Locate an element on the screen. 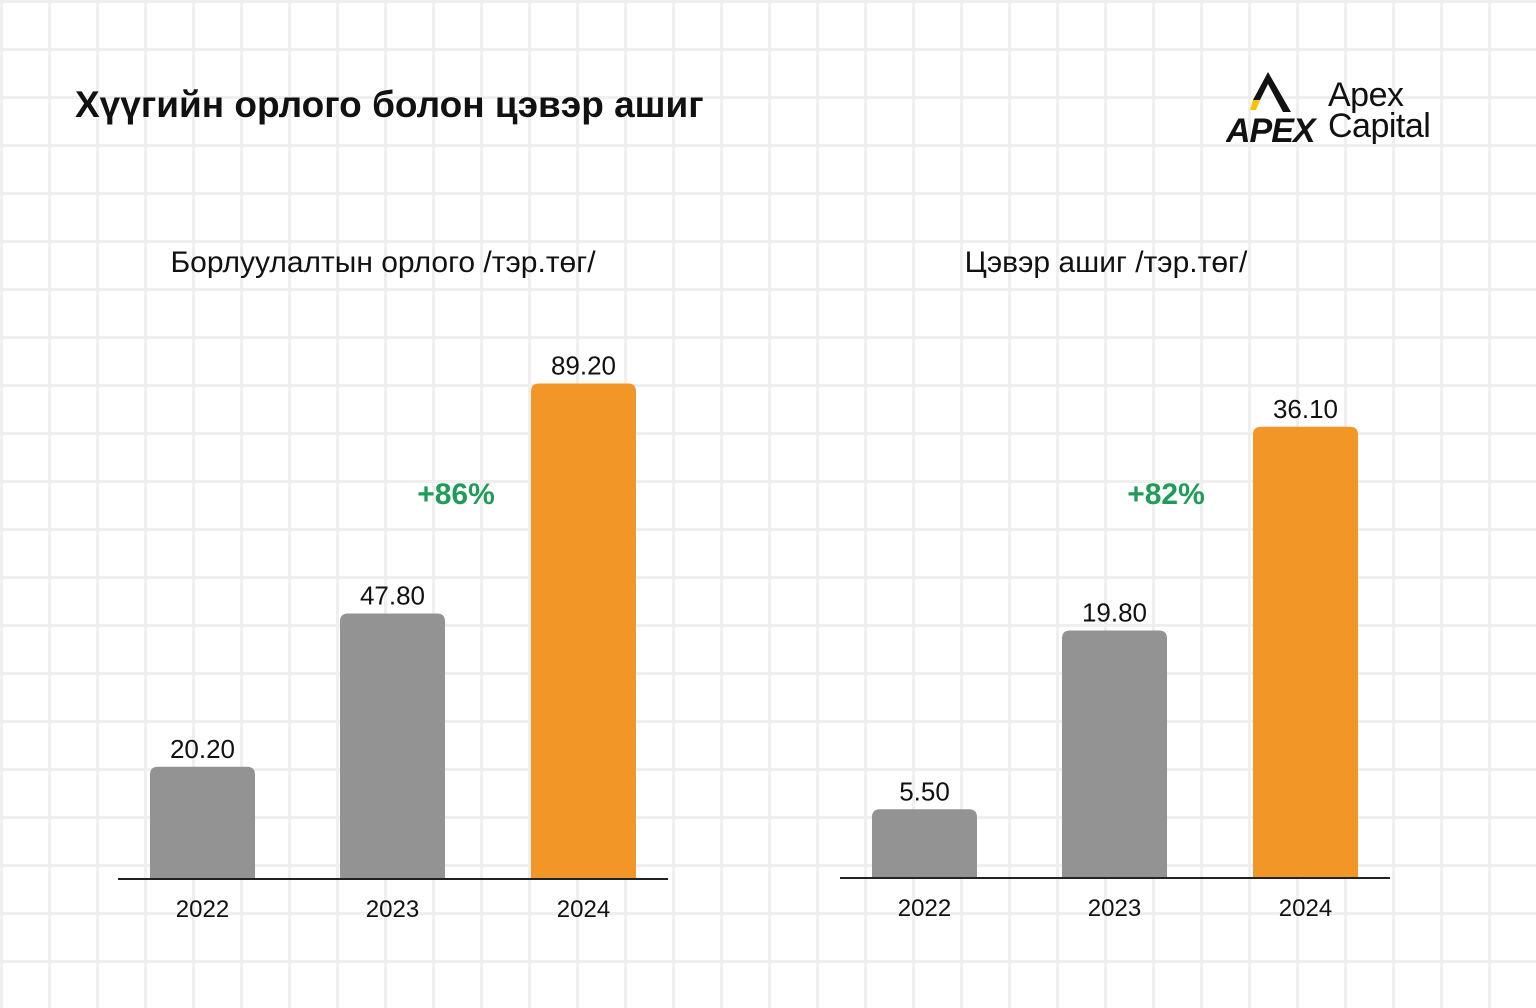  logo-name: Apex Capital is located at coordinates (1379, 110).